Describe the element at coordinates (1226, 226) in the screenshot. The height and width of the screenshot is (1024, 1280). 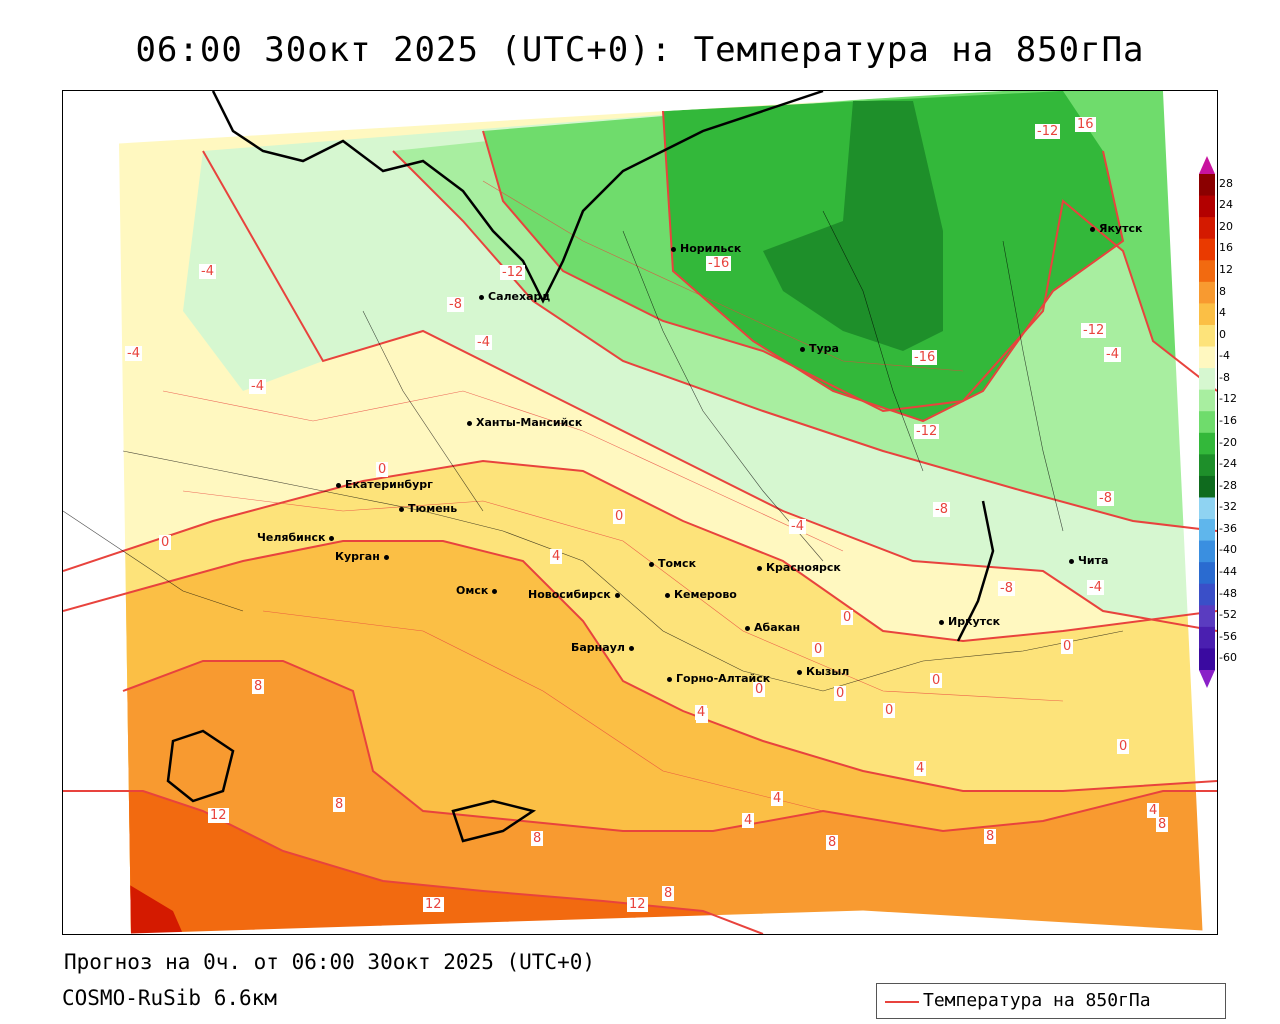
I see `colorbar-tick-label: 20` at that location.